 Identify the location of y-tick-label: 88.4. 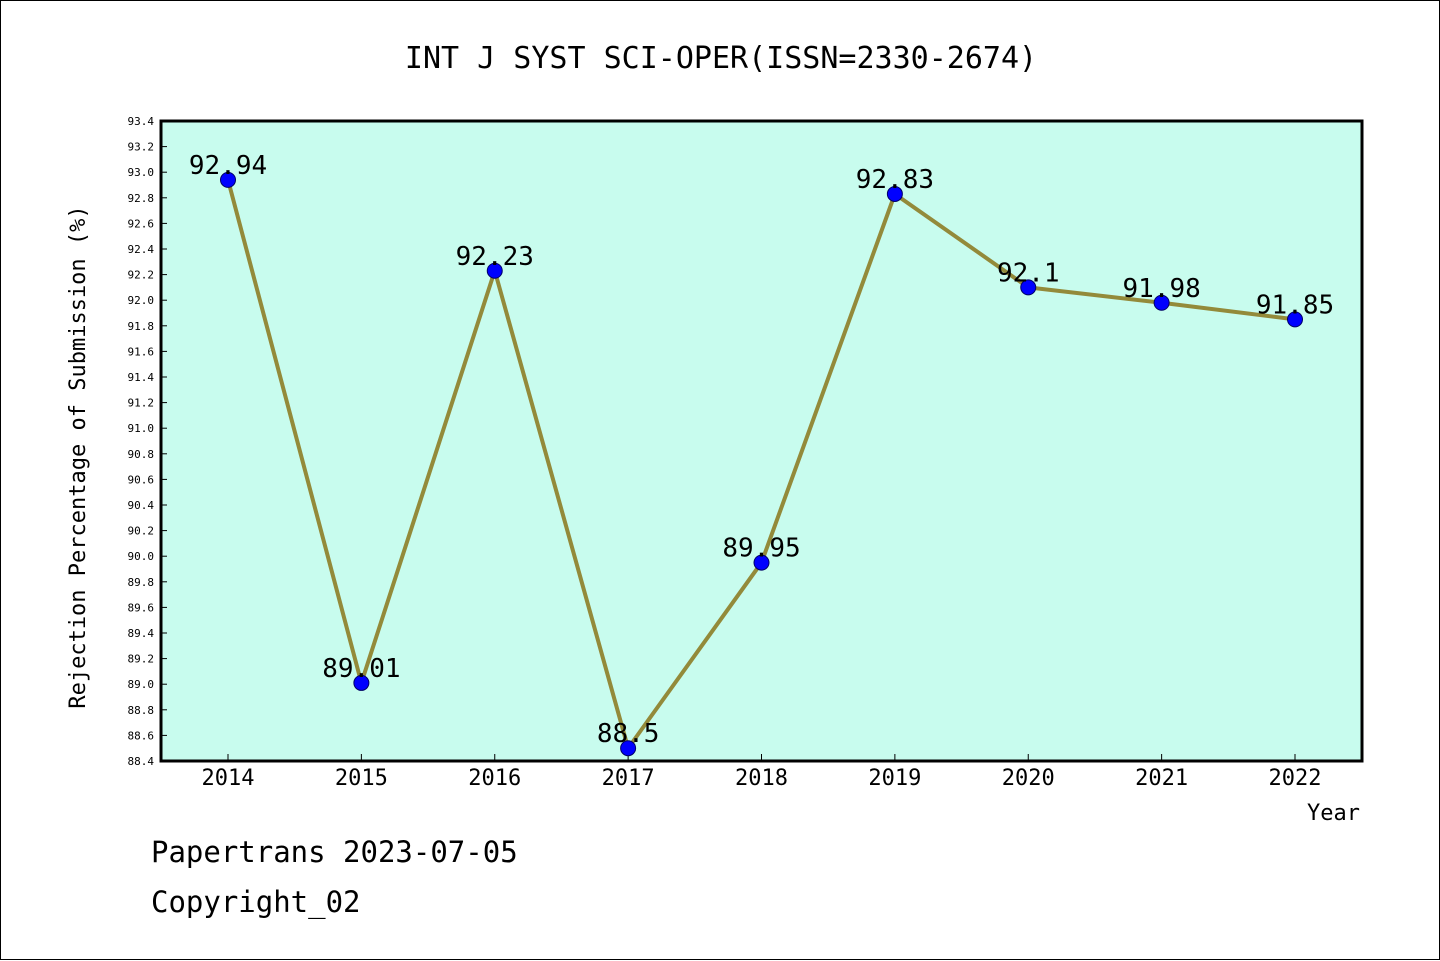
(141, 761).